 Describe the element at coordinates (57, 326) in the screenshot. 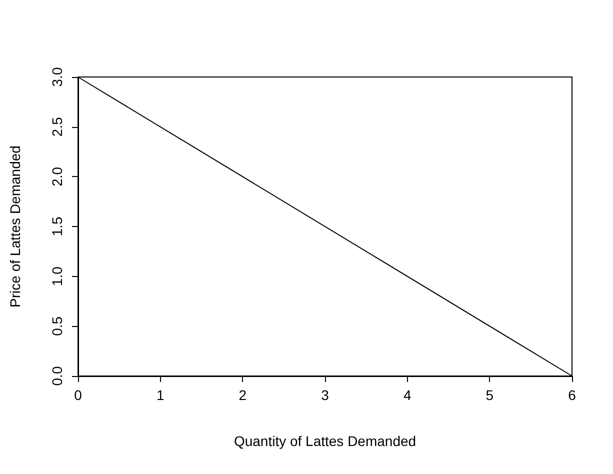

I see `y-tick-label: 0.5` at that location.